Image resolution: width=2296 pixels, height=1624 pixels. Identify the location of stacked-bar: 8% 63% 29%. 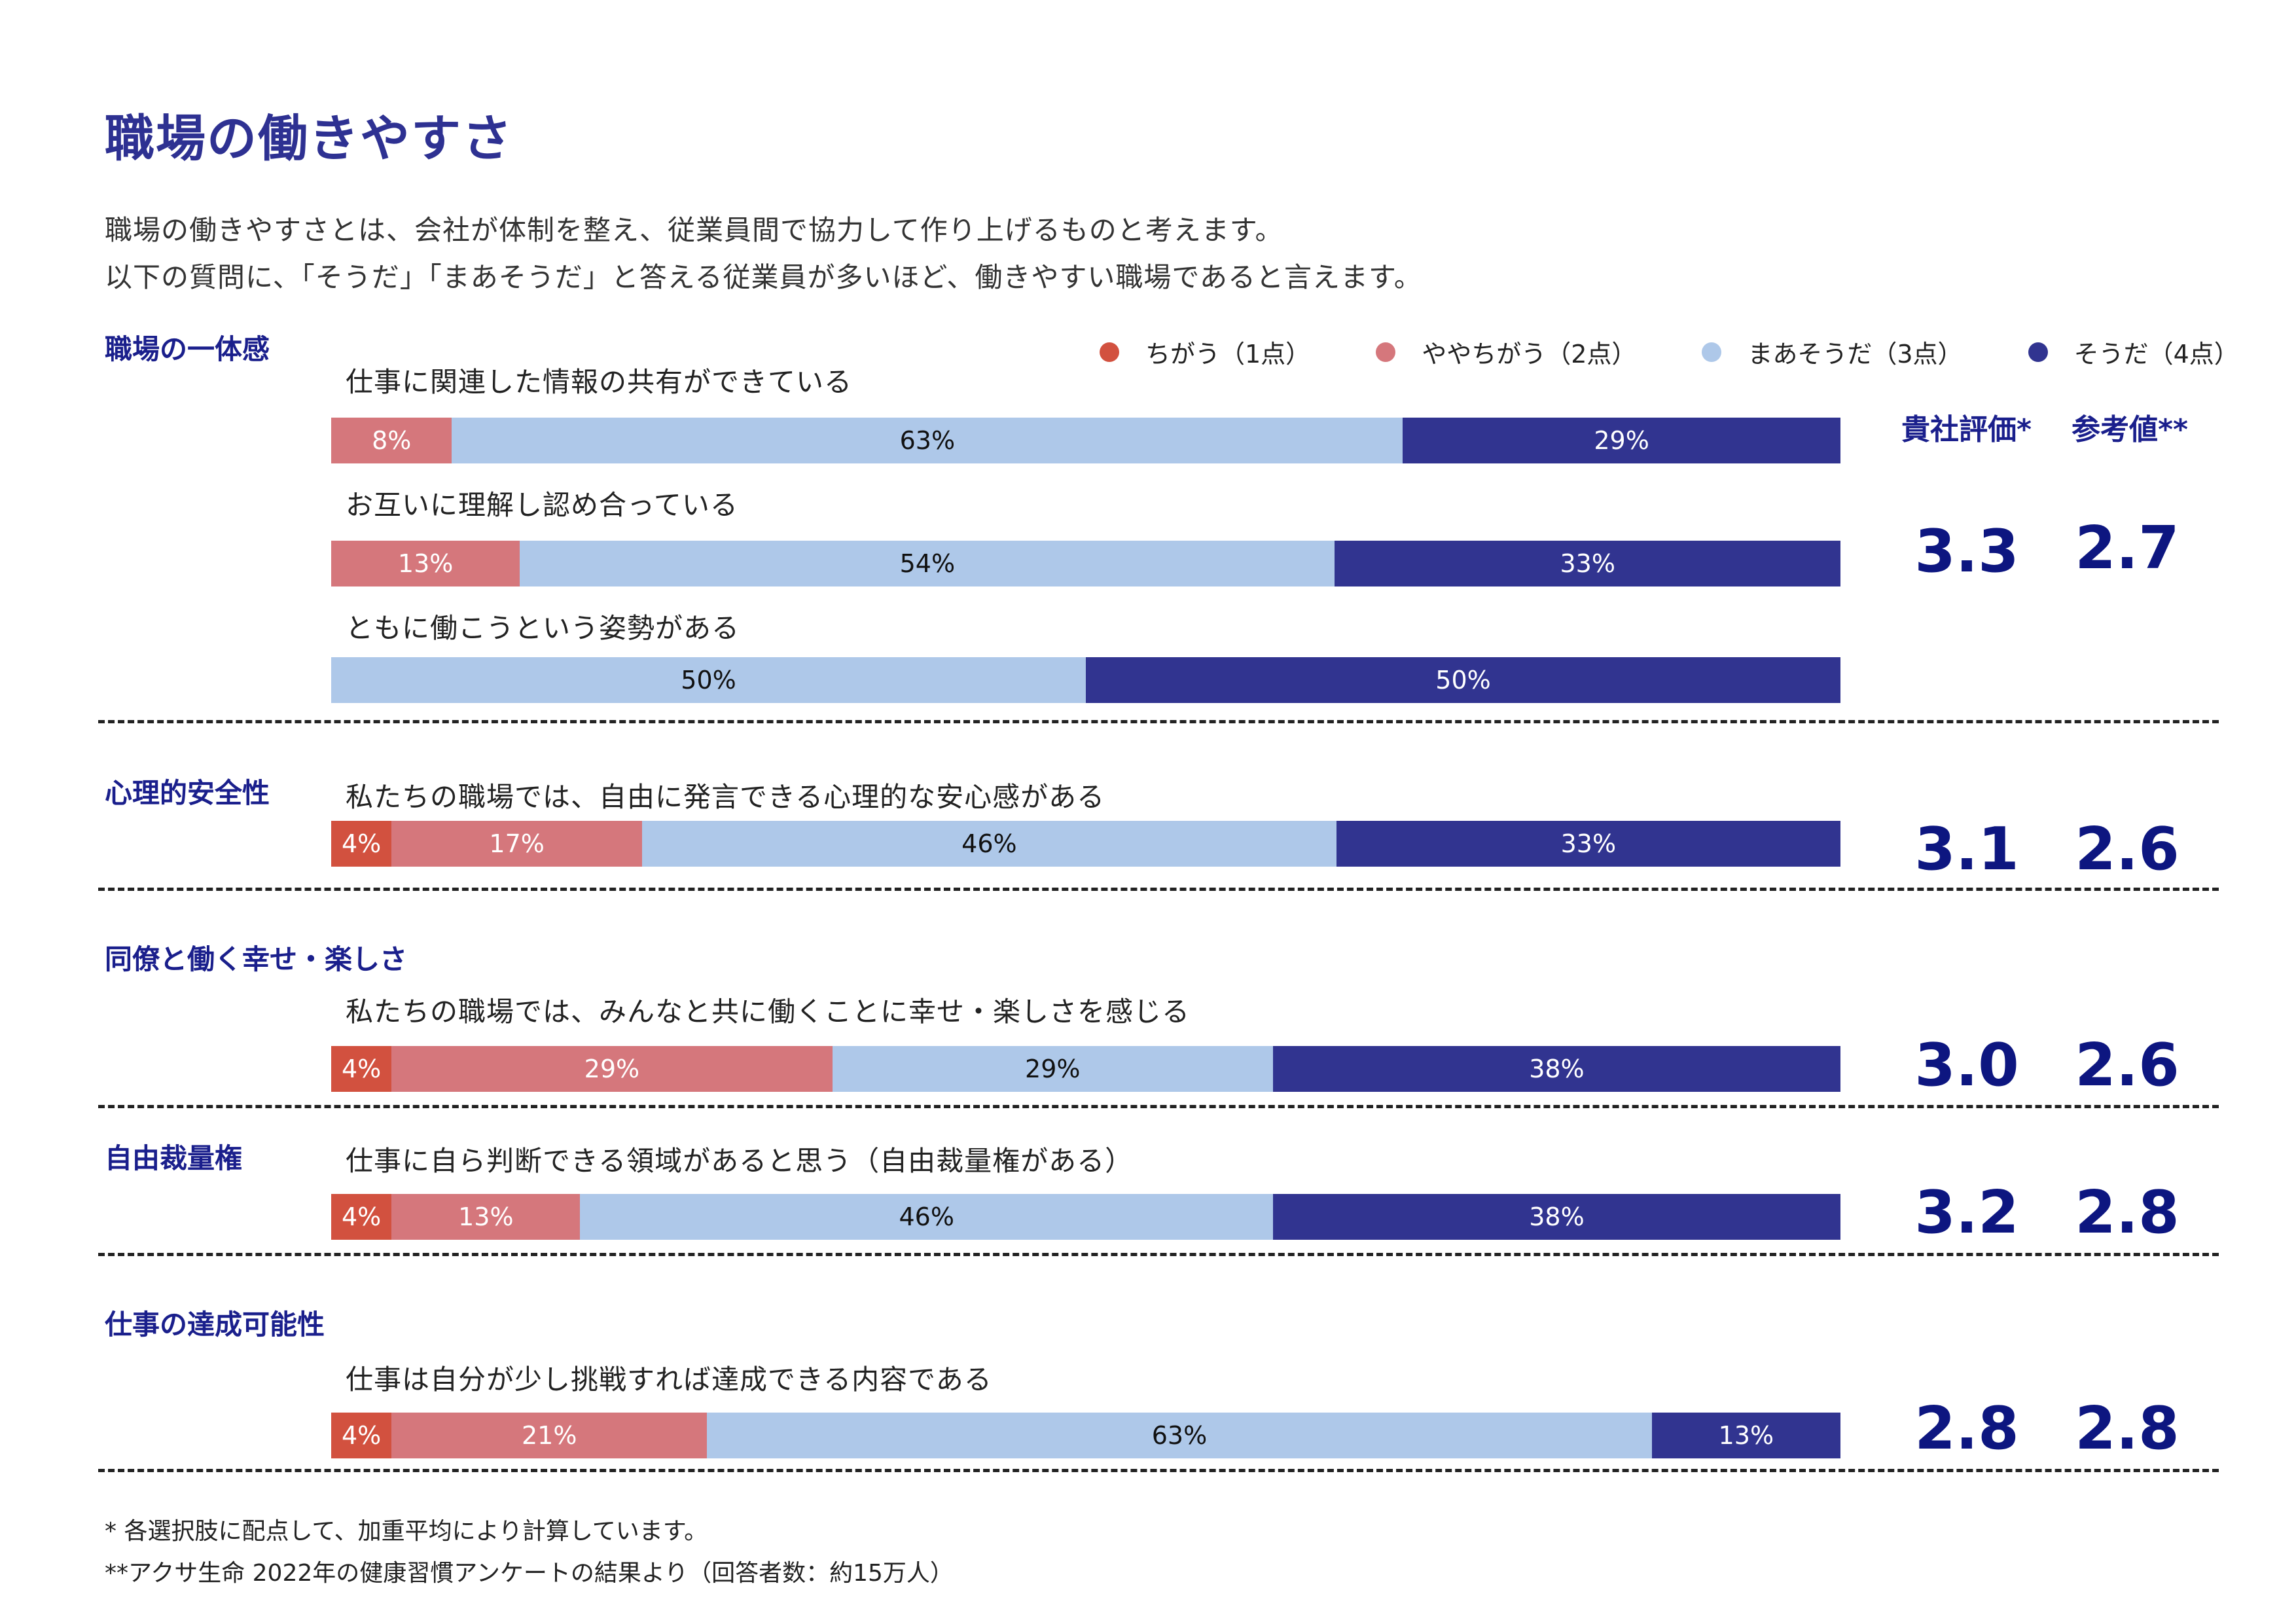
(1085, 440).